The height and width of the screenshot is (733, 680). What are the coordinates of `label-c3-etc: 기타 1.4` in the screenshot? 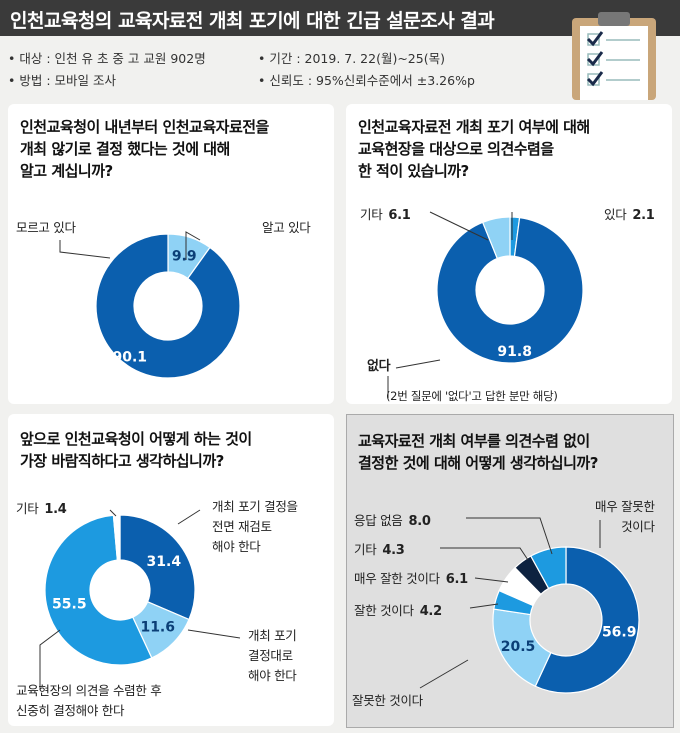 It's located at (41, 509).